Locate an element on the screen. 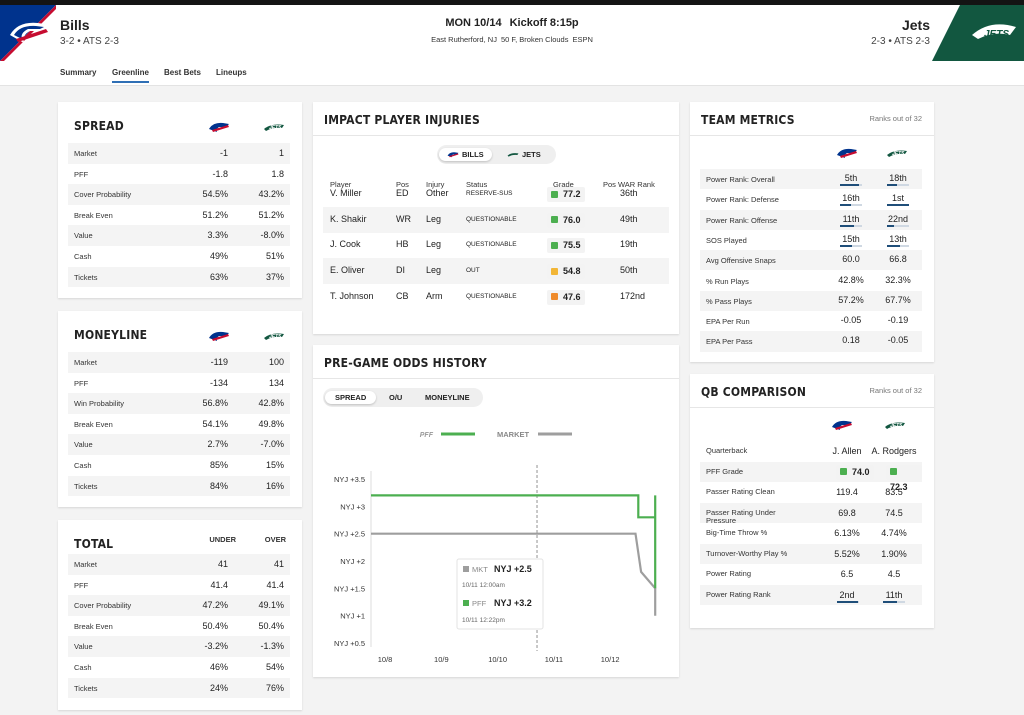 Image resolution: width=1024 pixels, height=715 pixels. chart-tooltip is located at coordinates (500, 594).